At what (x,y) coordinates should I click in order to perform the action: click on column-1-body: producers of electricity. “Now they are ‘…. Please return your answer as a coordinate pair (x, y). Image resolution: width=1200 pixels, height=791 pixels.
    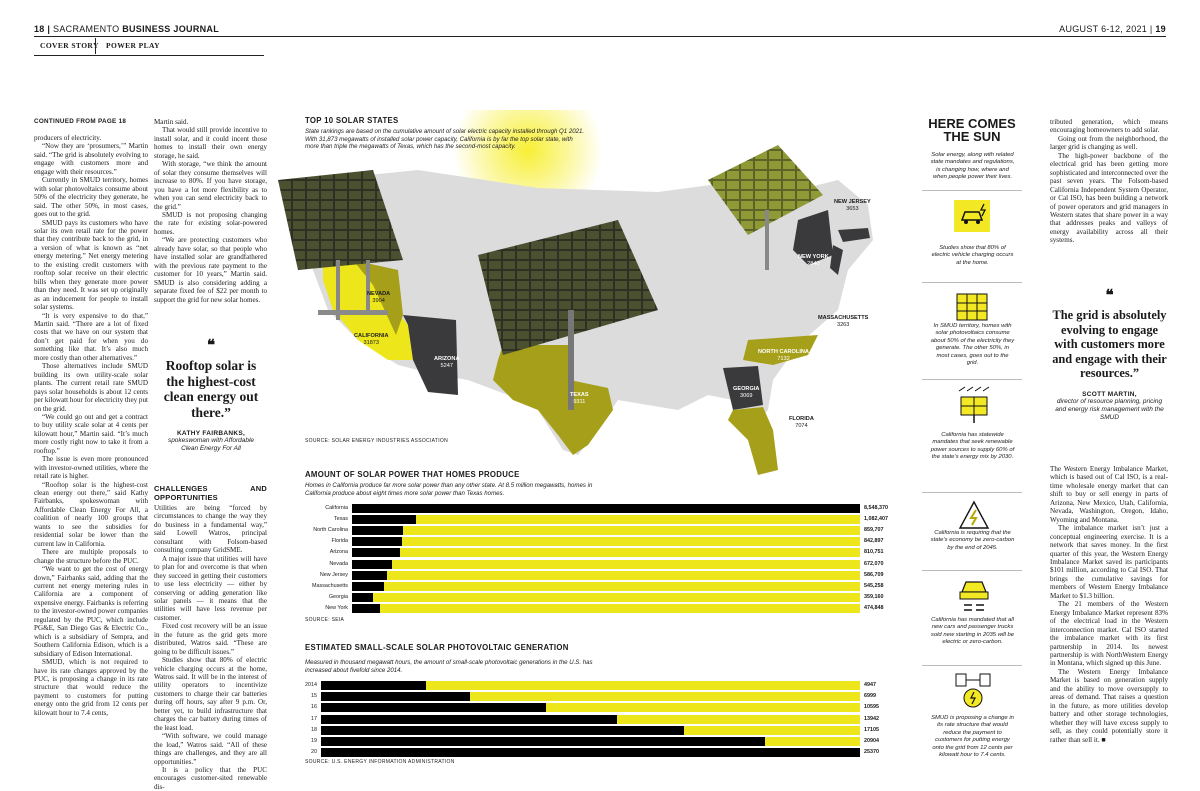
    Looking at the image, I should click on (91, 425).